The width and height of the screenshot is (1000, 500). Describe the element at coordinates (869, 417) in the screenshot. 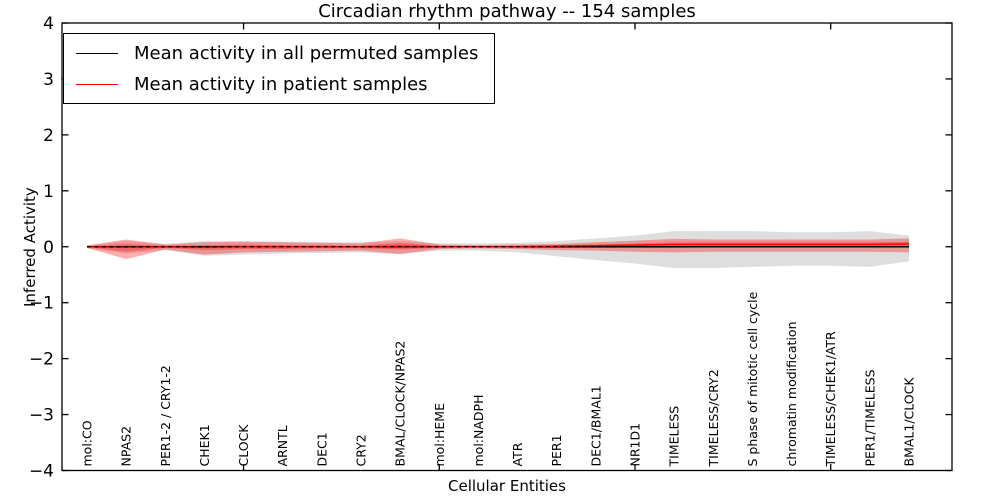

I see `category-label: PER1/TIMELESS` at that location.